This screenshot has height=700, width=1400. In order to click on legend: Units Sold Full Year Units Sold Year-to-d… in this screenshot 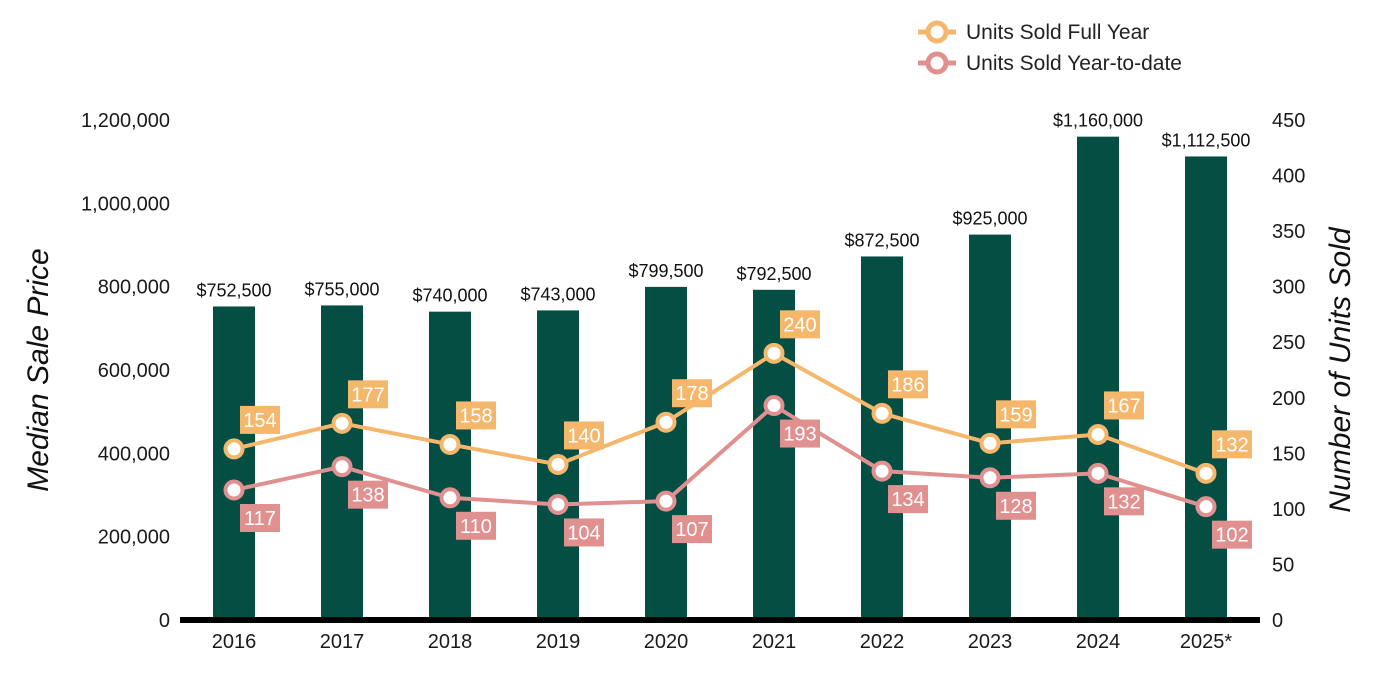, I will do `click(1050, 47)`.